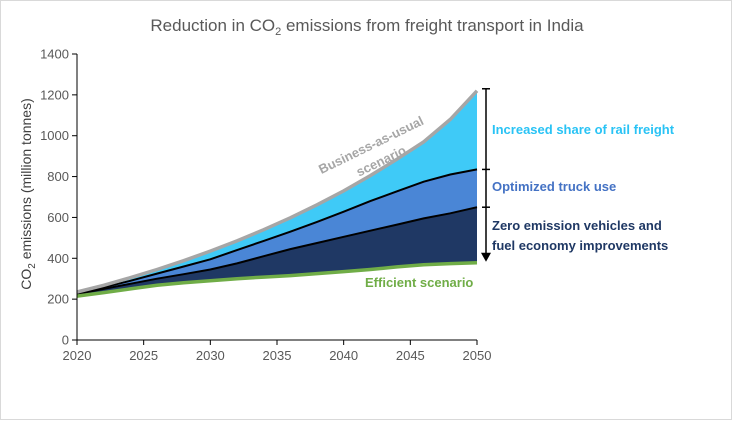 This screenshot has height=424, width=732. What do you see at coordinates (54, 54) in the screenshot?
I see `y-tick-label: 1400` at bounding box center [54, 54].